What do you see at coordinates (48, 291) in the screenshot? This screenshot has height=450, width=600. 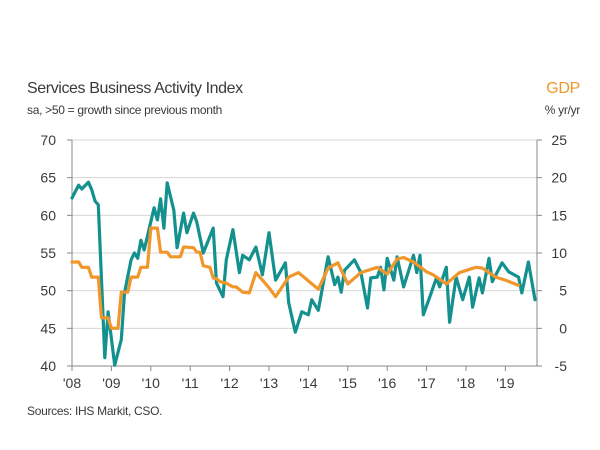 I see `y-left-tick-label: 50` at bounding box center [48, 291].